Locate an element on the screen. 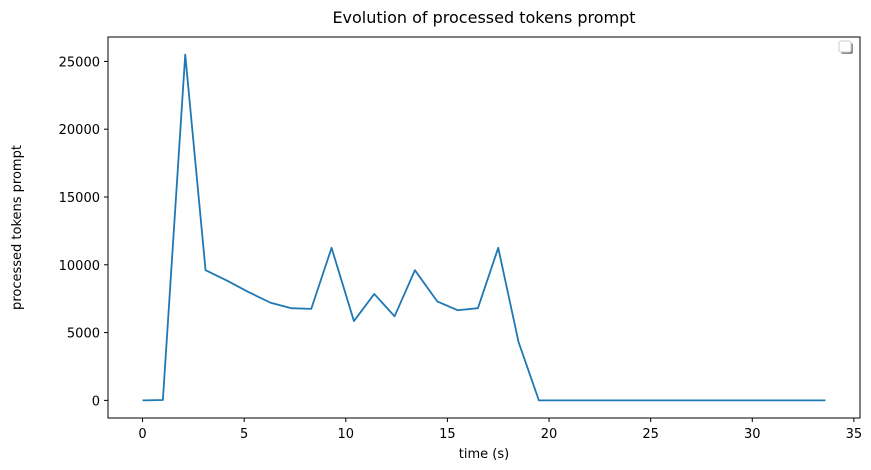 The image size is (871, 470). x-axis-label: time (s) is located at coordinates (484, 454).